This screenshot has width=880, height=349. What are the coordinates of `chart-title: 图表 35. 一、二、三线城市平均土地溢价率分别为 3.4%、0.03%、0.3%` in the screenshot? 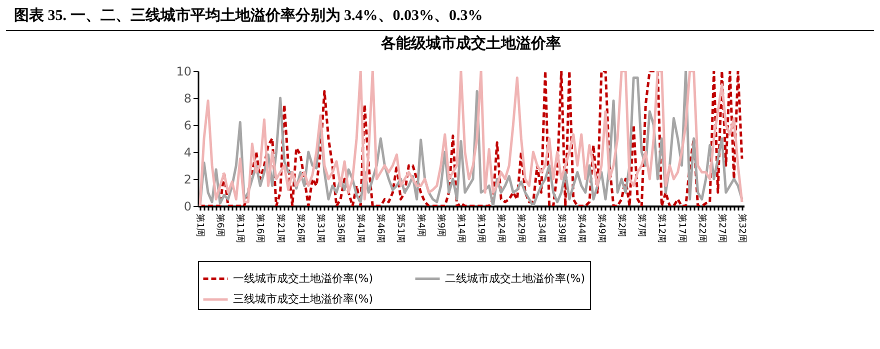 It's located at (440, 15).